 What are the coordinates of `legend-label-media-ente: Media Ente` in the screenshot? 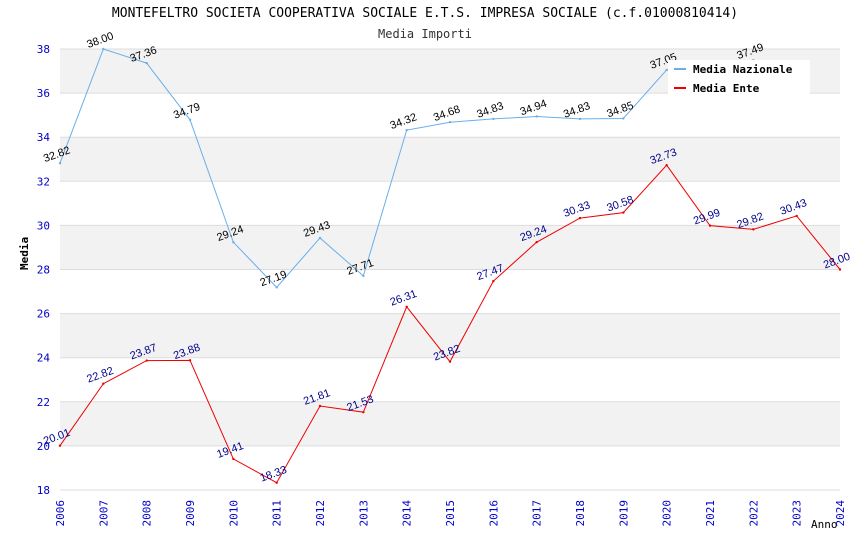 It's located at (726, 88).